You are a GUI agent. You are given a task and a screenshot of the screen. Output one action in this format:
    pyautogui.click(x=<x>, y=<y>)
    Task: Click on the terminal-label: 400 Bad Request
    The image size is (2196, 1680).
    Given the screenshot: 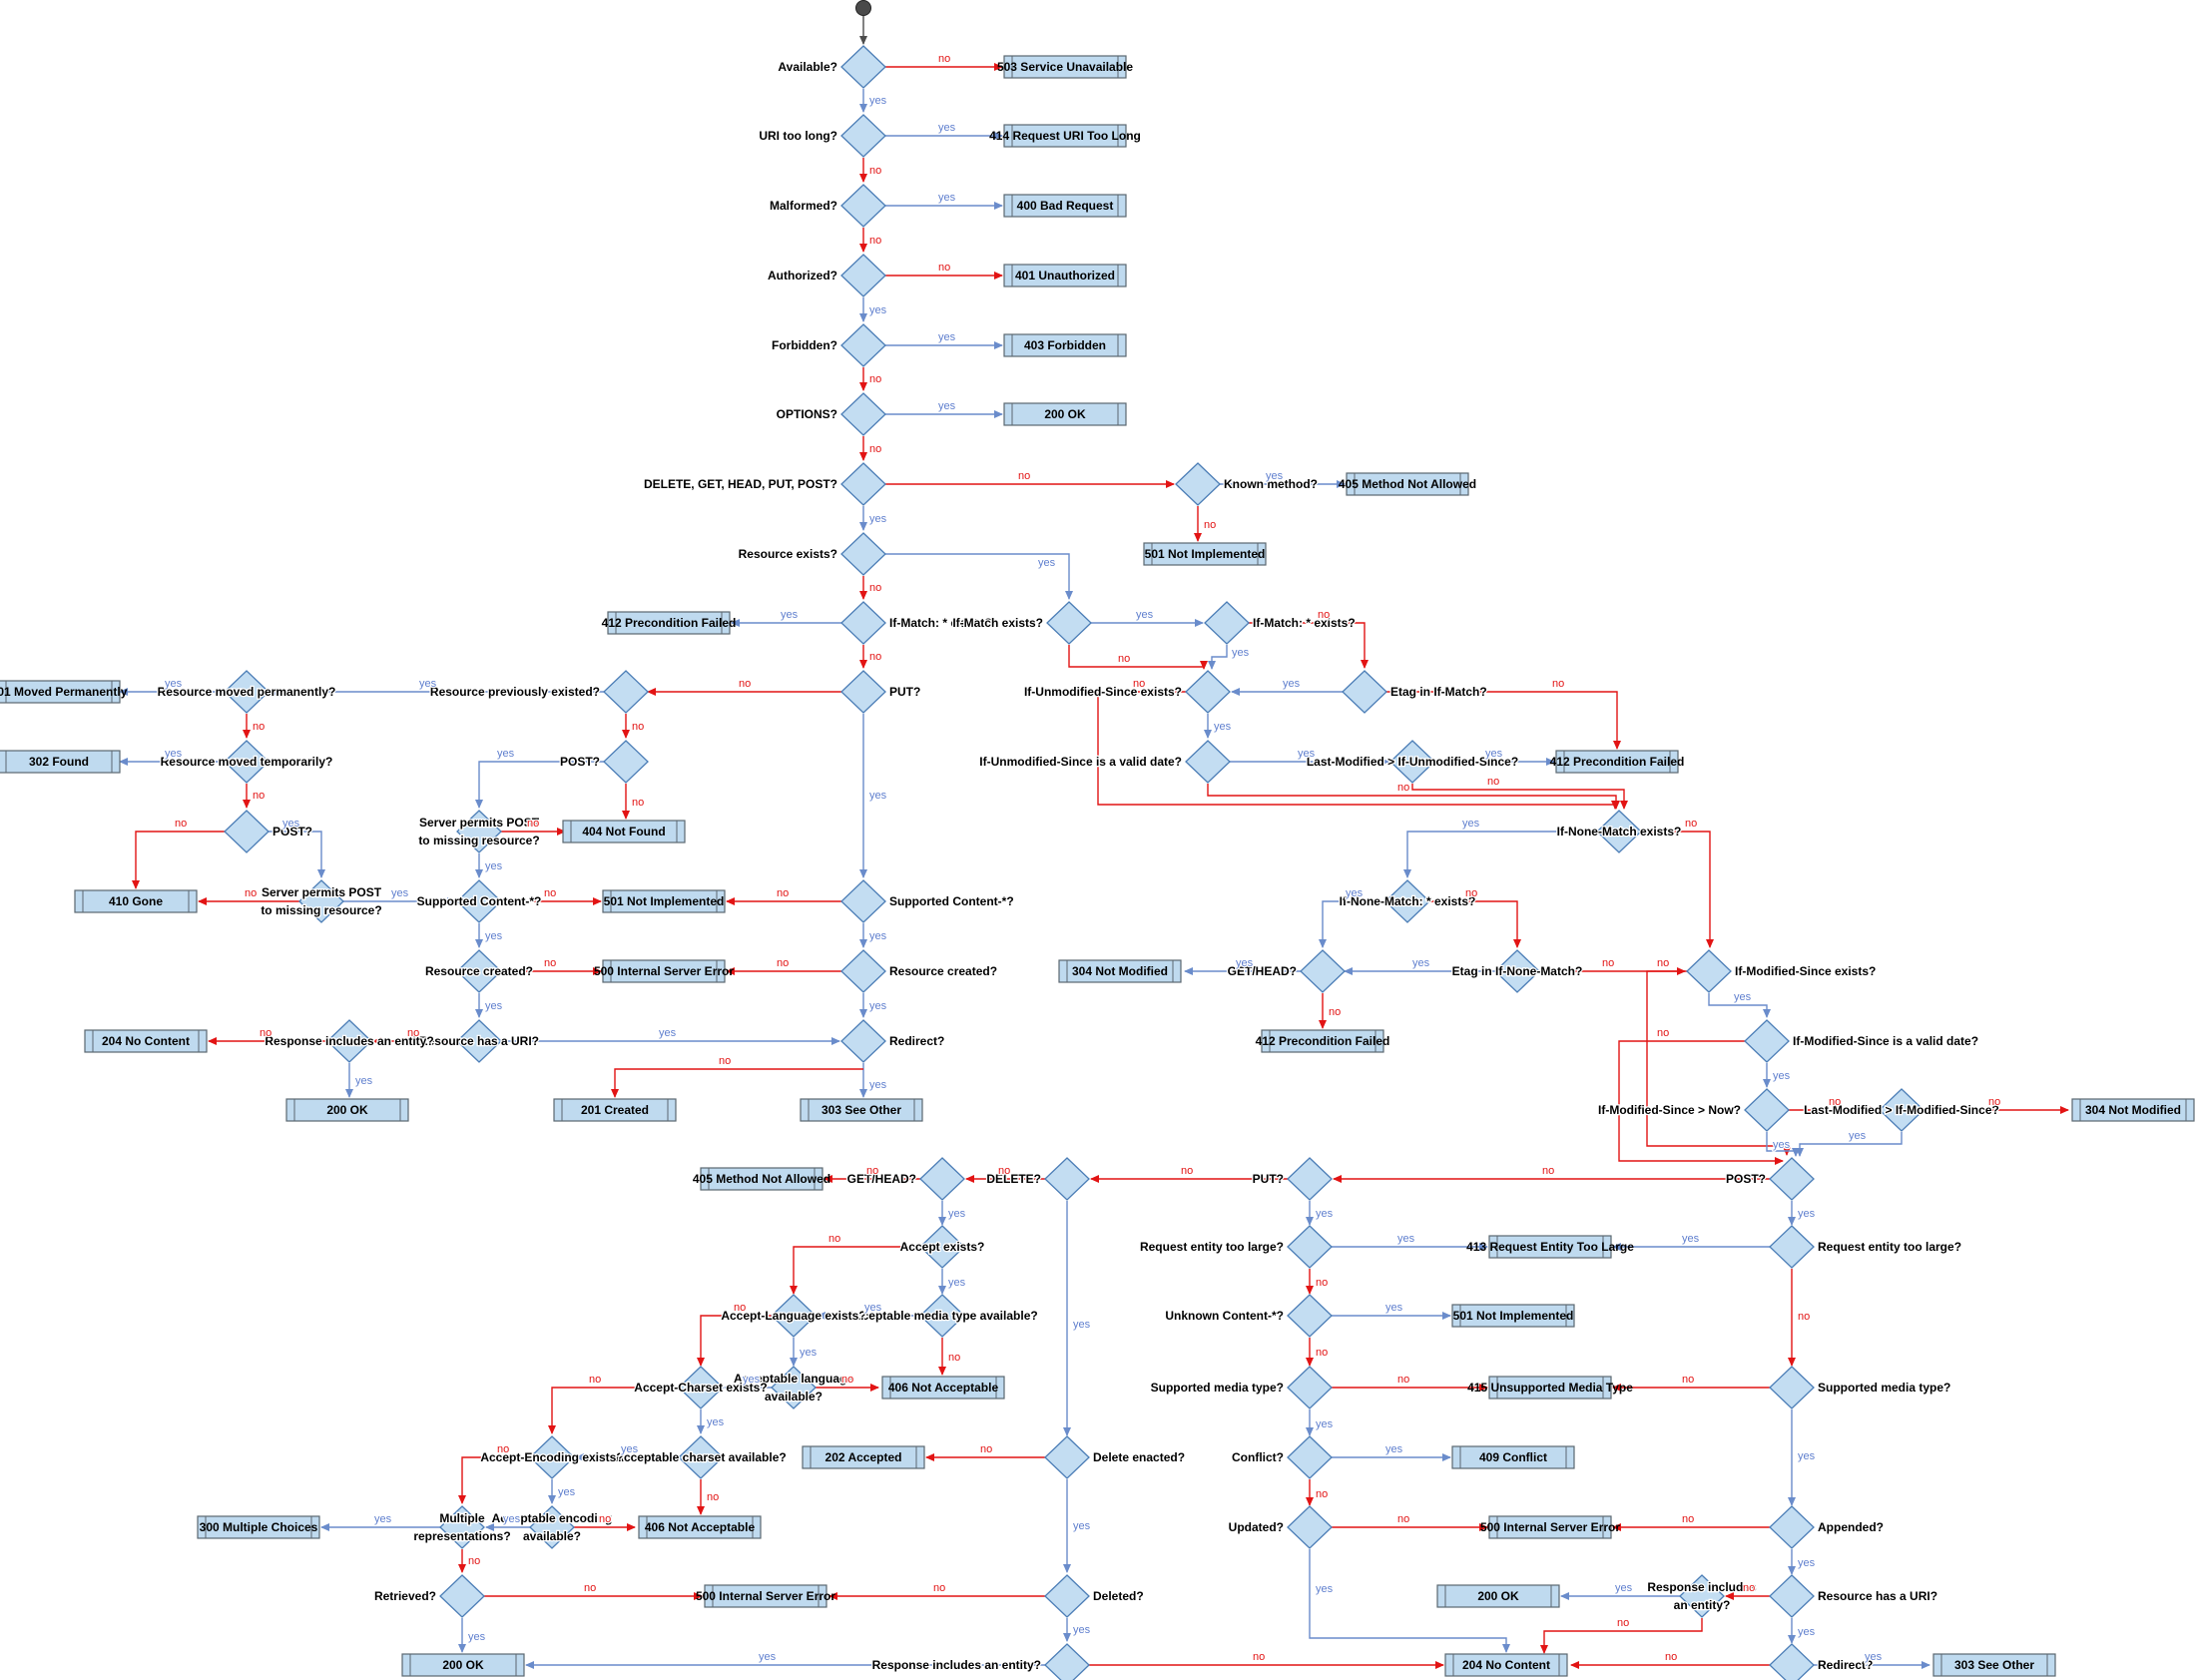 What is the action you would take?
    pyautogui.click(x=1065, y=206)
    